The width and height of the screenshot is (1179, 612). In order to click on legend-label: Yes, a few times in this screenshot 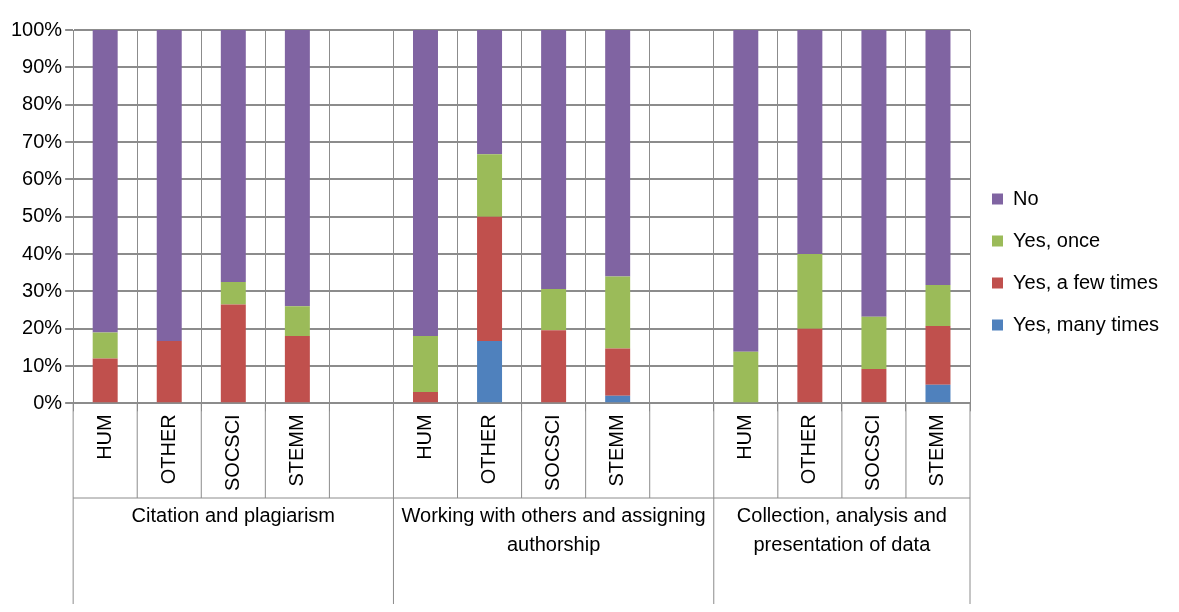, I will do `click(1085, 281)`.